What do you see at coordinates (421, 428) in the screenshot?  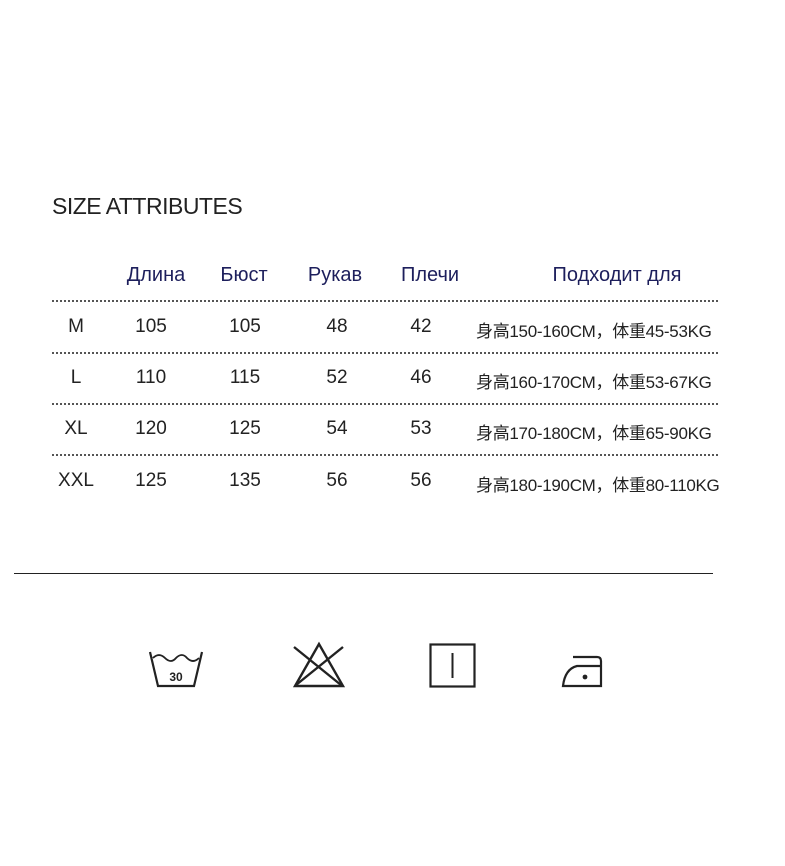 I see `cell-shoulder: 53` at bounding box center [421, 428].